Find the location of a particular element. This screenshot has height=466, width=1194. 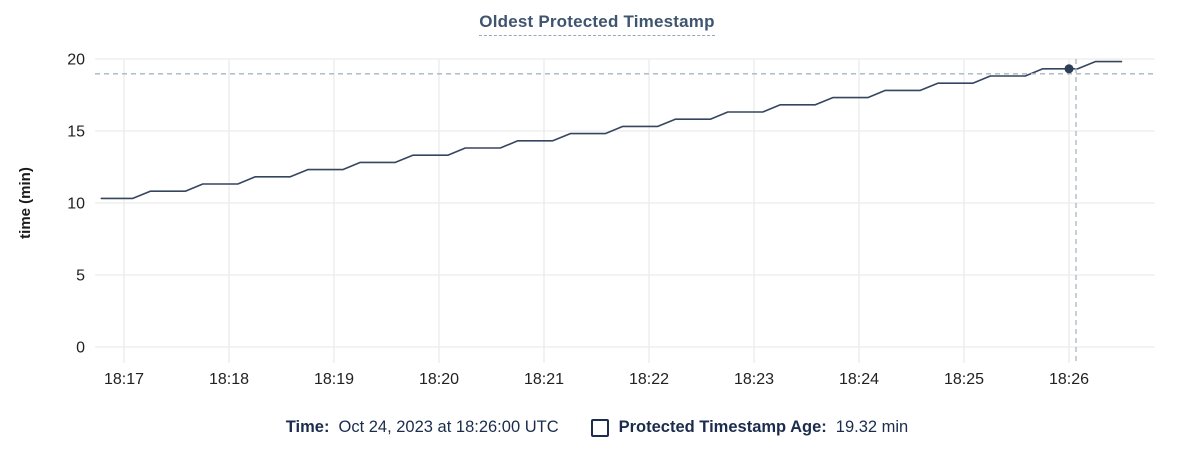

x-tick-label: 18:25 is located at coordinates (964, 379).